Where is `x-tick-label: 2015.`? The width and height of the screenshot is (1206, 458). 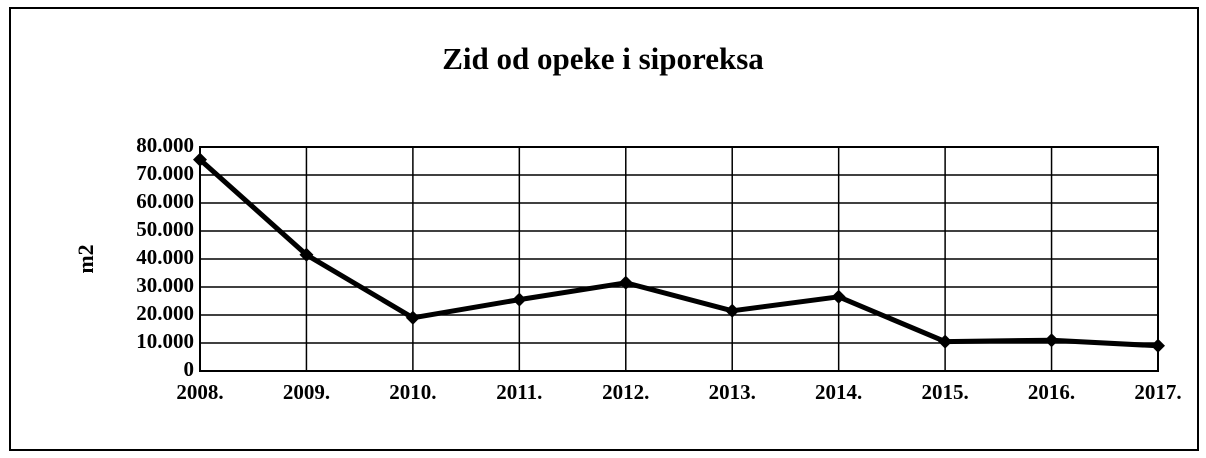 x-tick-label: 2015. is located at coordinates (944, 392).